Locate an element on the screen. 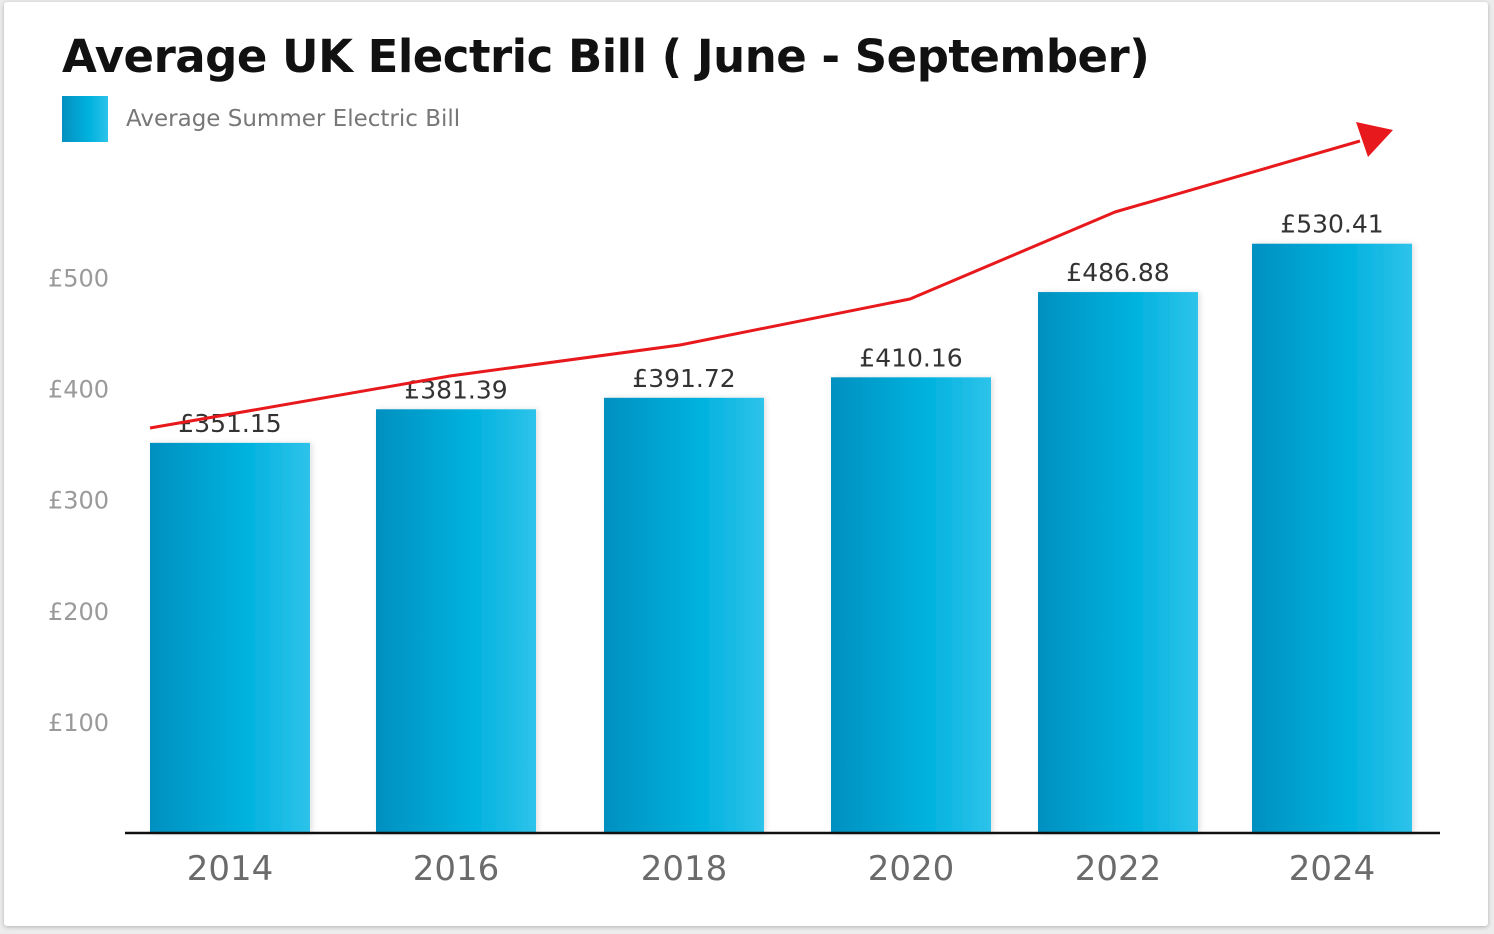  legend: Average Summer Electric Bill is located at coordinates (261, 119).